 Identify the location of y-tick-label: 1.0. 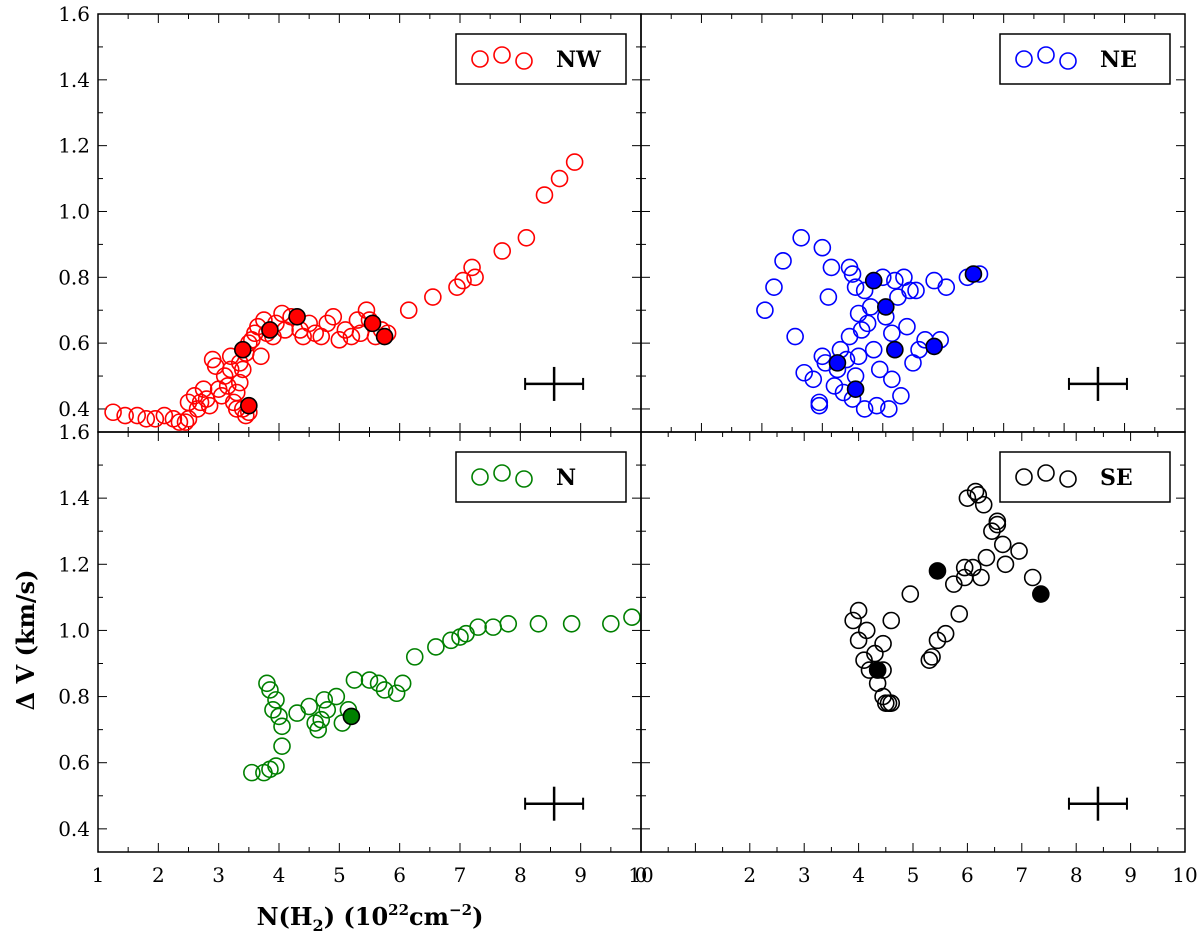
(74, 630).